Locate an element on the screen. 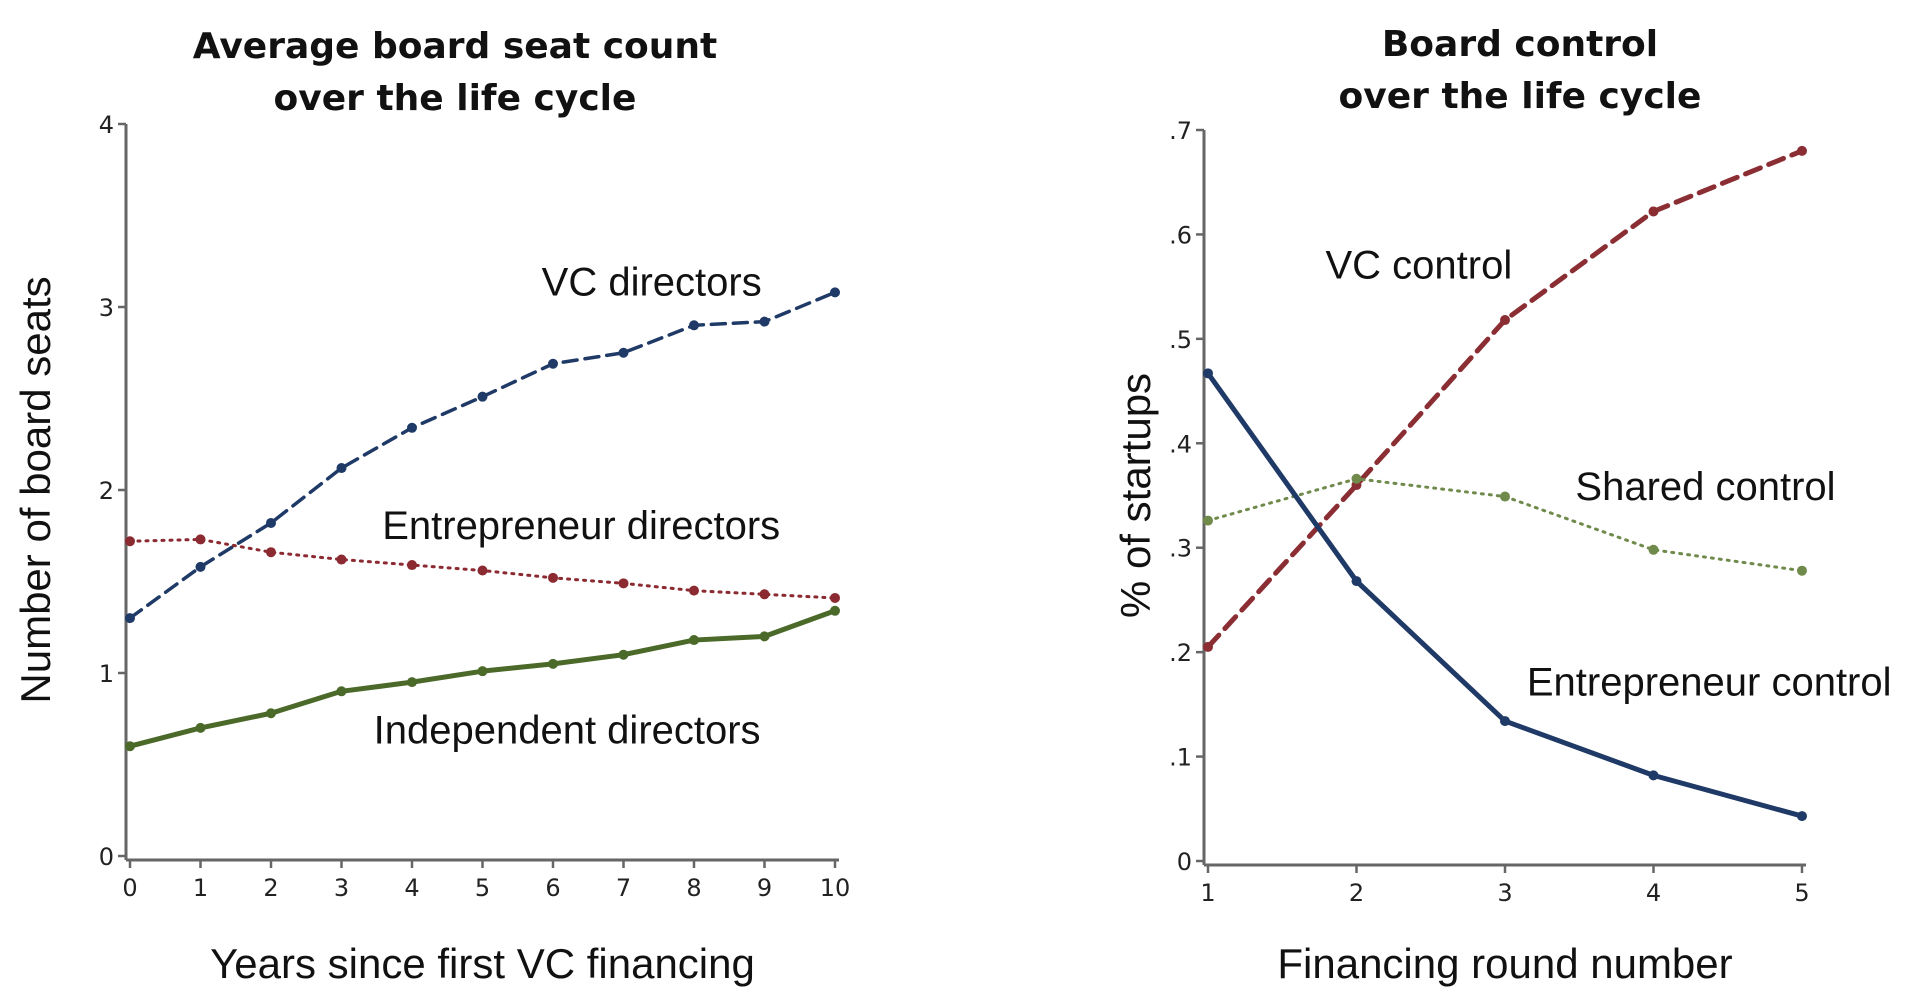 The image size is (1920, 1000). y-axis-label: Number of board seats is located at coordinates (35, 489).